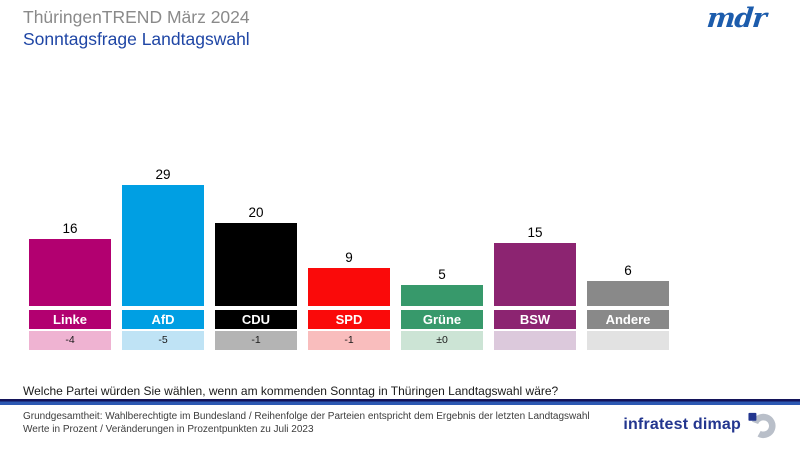 The height and width of the screenshot is (450, 800). I want to click on bar-andere, so click(628, 293).